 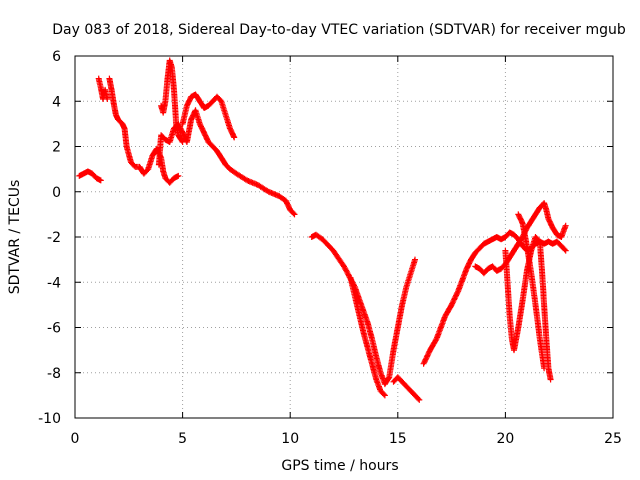 I want to click on y-tick-label: 2, so click(x=56, y=148).